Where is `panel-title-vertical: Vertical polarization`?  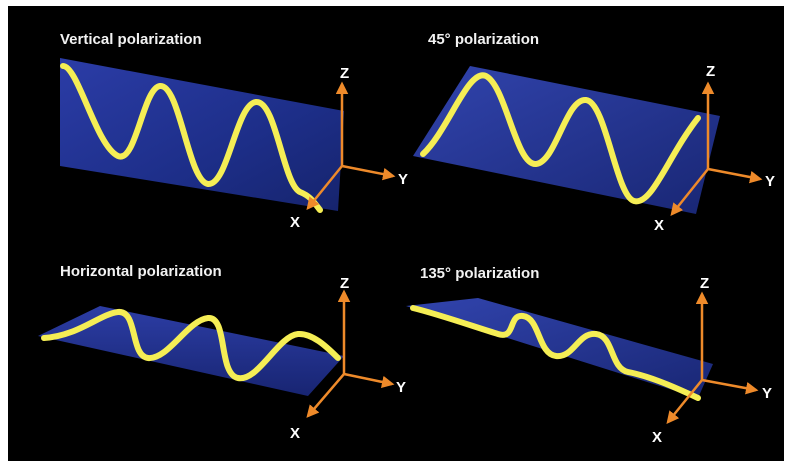
panel-title-vertical: Vertical polarization is located at coordinates (131, 39).